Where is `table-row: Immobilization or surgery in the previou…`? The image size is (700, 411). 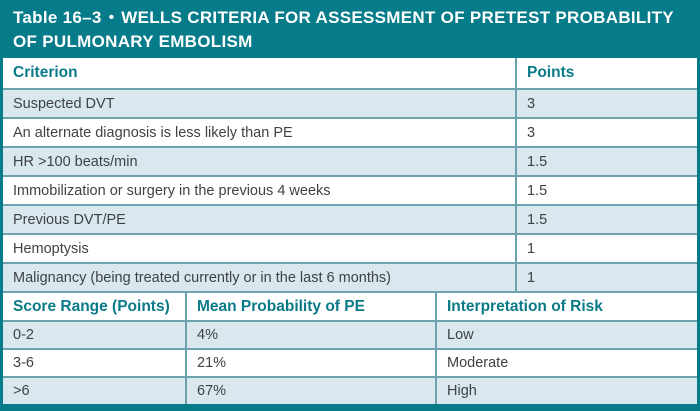 table-row: Immobilization or surgery in the previou… is located at coordinates (350, 189).